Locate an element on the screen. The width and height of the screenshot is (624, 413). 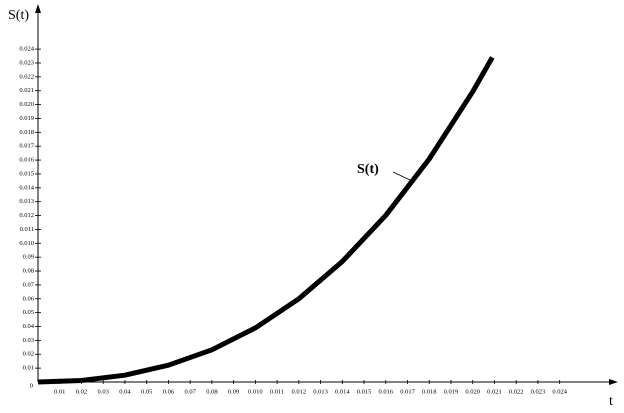
x-tick-label: 0.01 is located at coordinates (59, 391).